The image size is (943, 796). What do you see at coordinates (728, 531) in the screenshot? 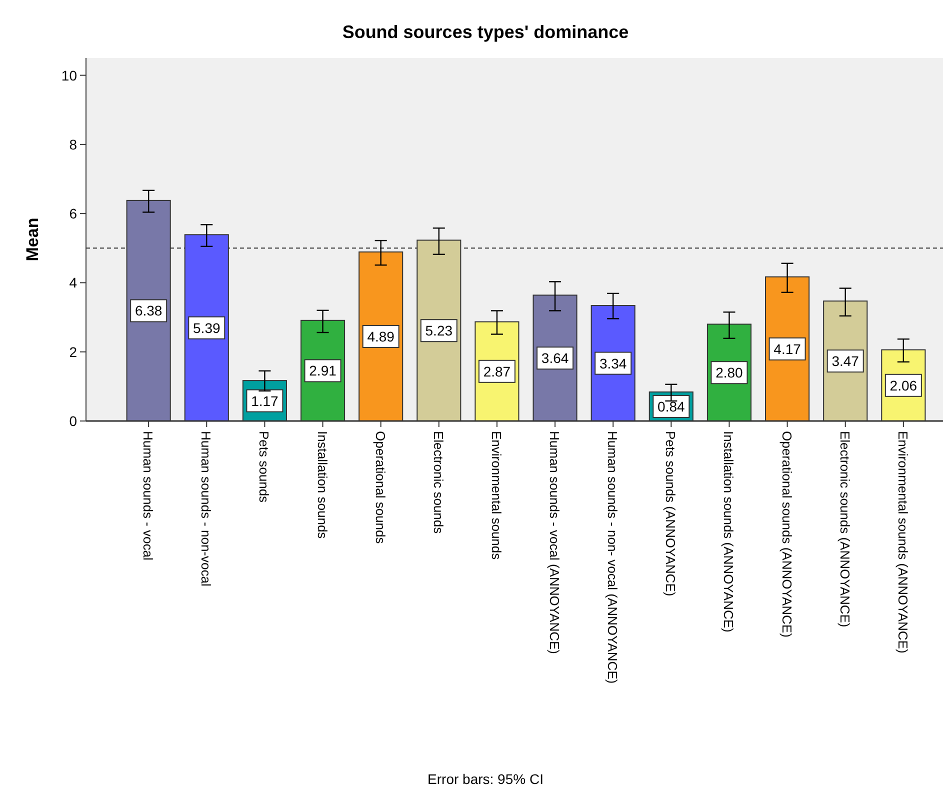
I see `x-tick-label: Installation sounds (ANNOYANCE)` at bounding box center [728, 531].